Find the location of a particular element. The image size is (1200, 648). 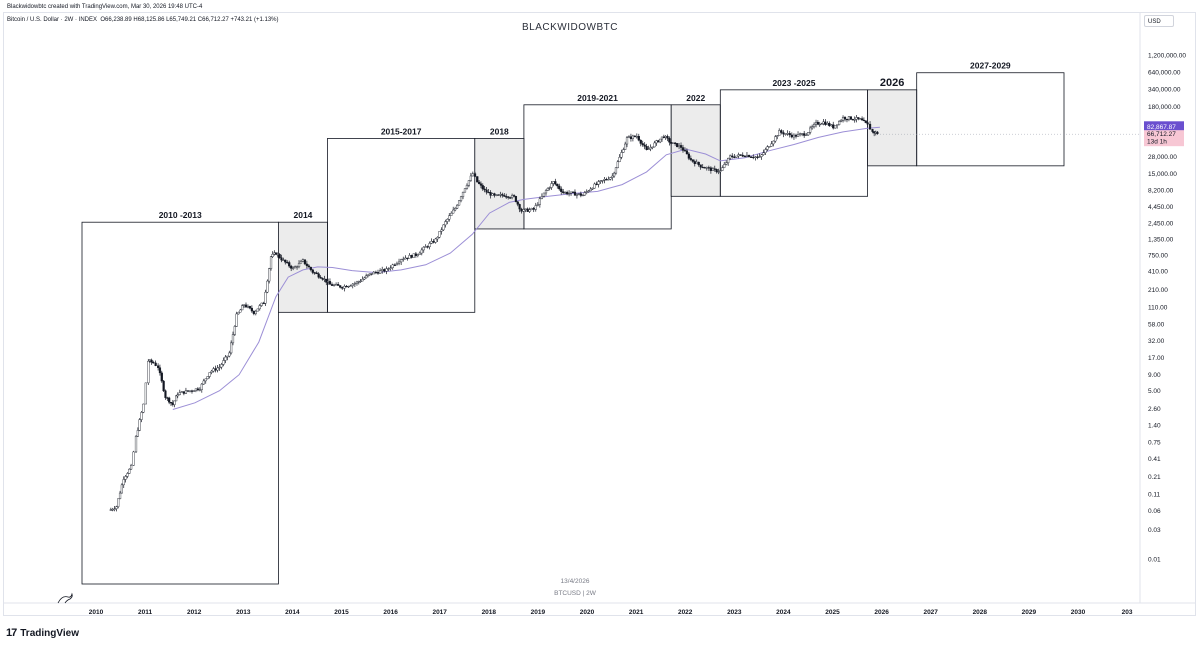

cycle-box-label-2: 2015-2017 is located at coordinates (401, 131).